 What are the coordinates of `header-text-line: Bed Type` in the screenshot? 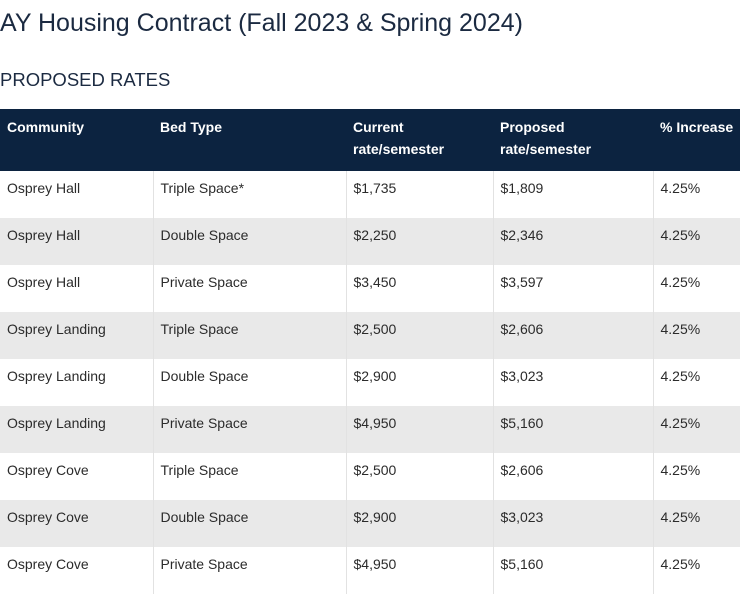 It's located at (191, 127).